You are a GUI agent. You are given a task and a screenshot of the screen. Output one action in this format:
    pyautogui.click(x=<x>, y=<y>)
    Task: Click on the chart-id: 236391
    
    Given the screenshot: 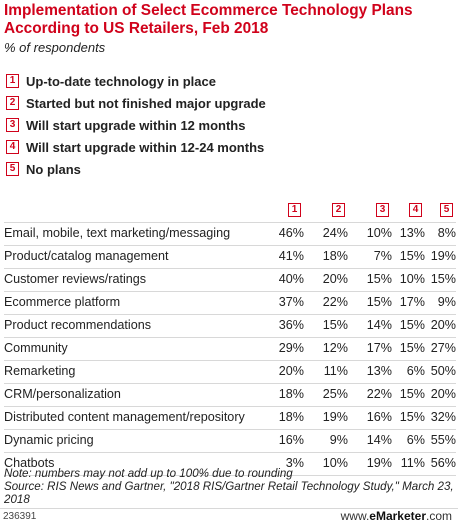 What is the action you would take?
    pyautogui.click(x=20, y=516)
    